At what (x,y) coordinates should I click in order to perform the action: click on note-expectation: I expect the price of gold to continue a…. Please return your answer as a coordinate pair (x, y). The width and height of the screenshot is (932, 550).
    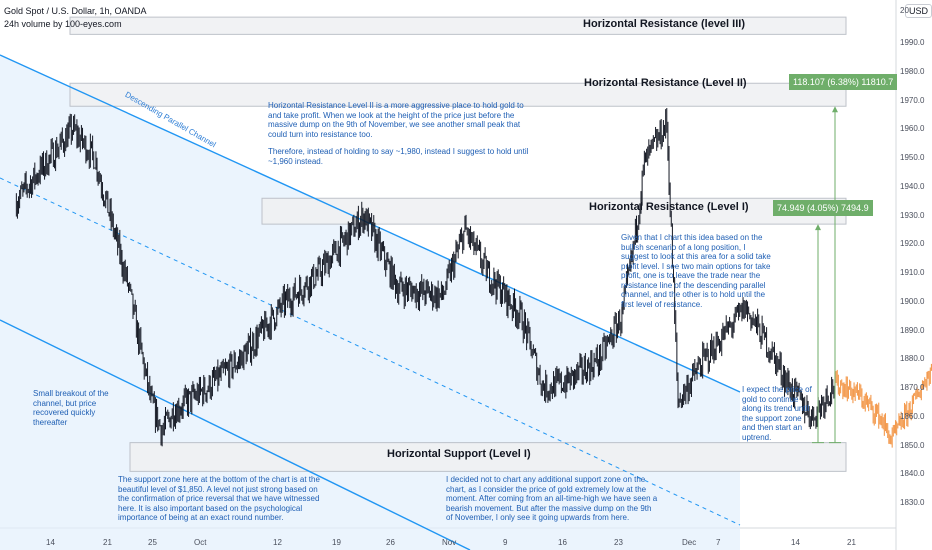
    Looking at the image, I should click on (777, 413).